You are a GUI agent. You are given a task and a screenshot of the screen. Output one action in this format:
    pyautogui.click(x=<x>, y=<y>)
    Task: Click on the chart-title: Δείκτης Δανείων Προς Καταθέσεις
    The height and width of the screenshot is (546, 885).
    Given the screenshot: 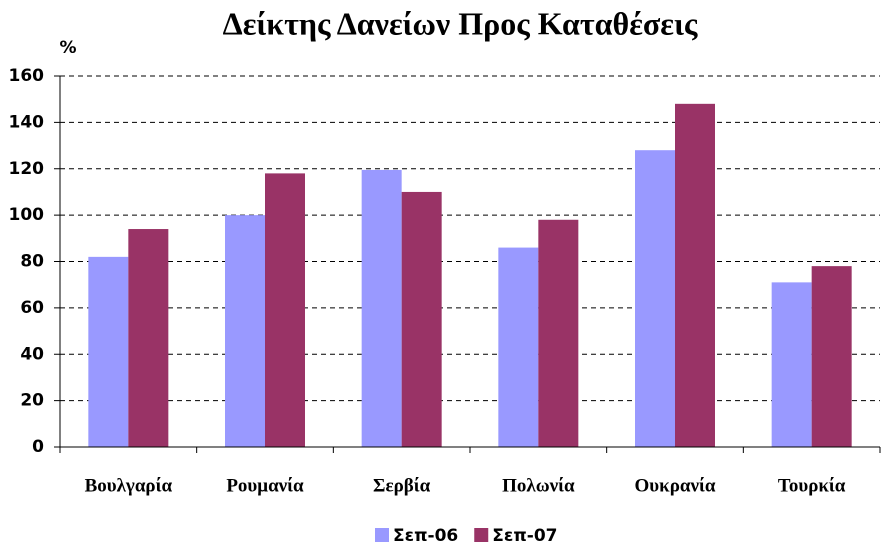 What is the action you would take?
    pyautogui.click(x=460, y=23)
    